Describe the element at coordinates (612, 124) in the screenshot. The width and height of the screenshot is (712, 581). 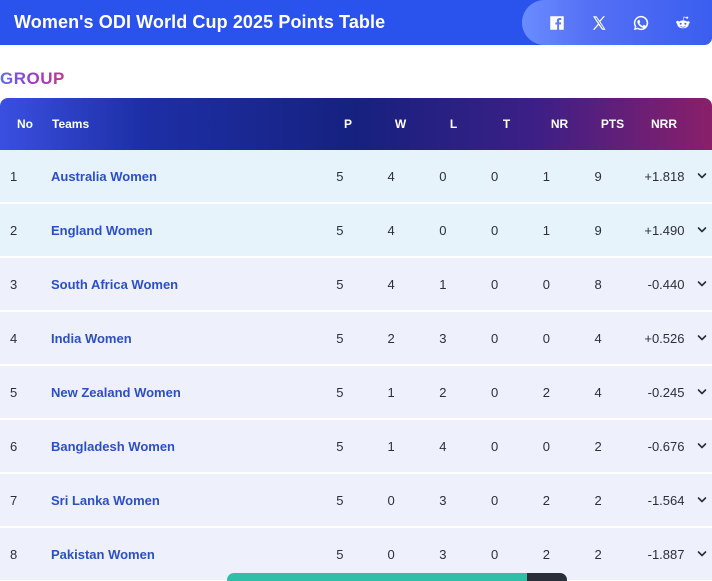
I see `col-header-pts: PTS` at that location.